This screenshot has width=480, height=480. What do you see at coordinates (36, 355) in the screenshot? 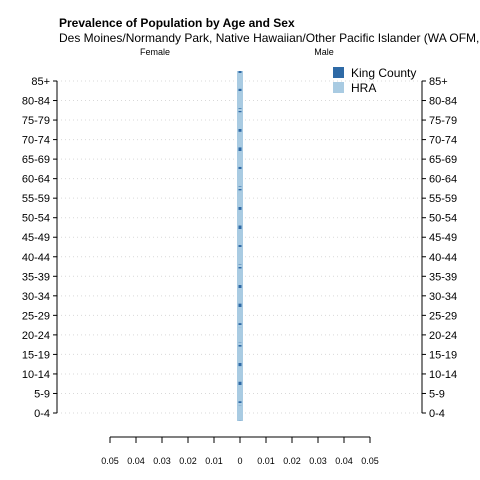
I see `age-label-left-15-19: 15-19` at bounding box center [36, 355].